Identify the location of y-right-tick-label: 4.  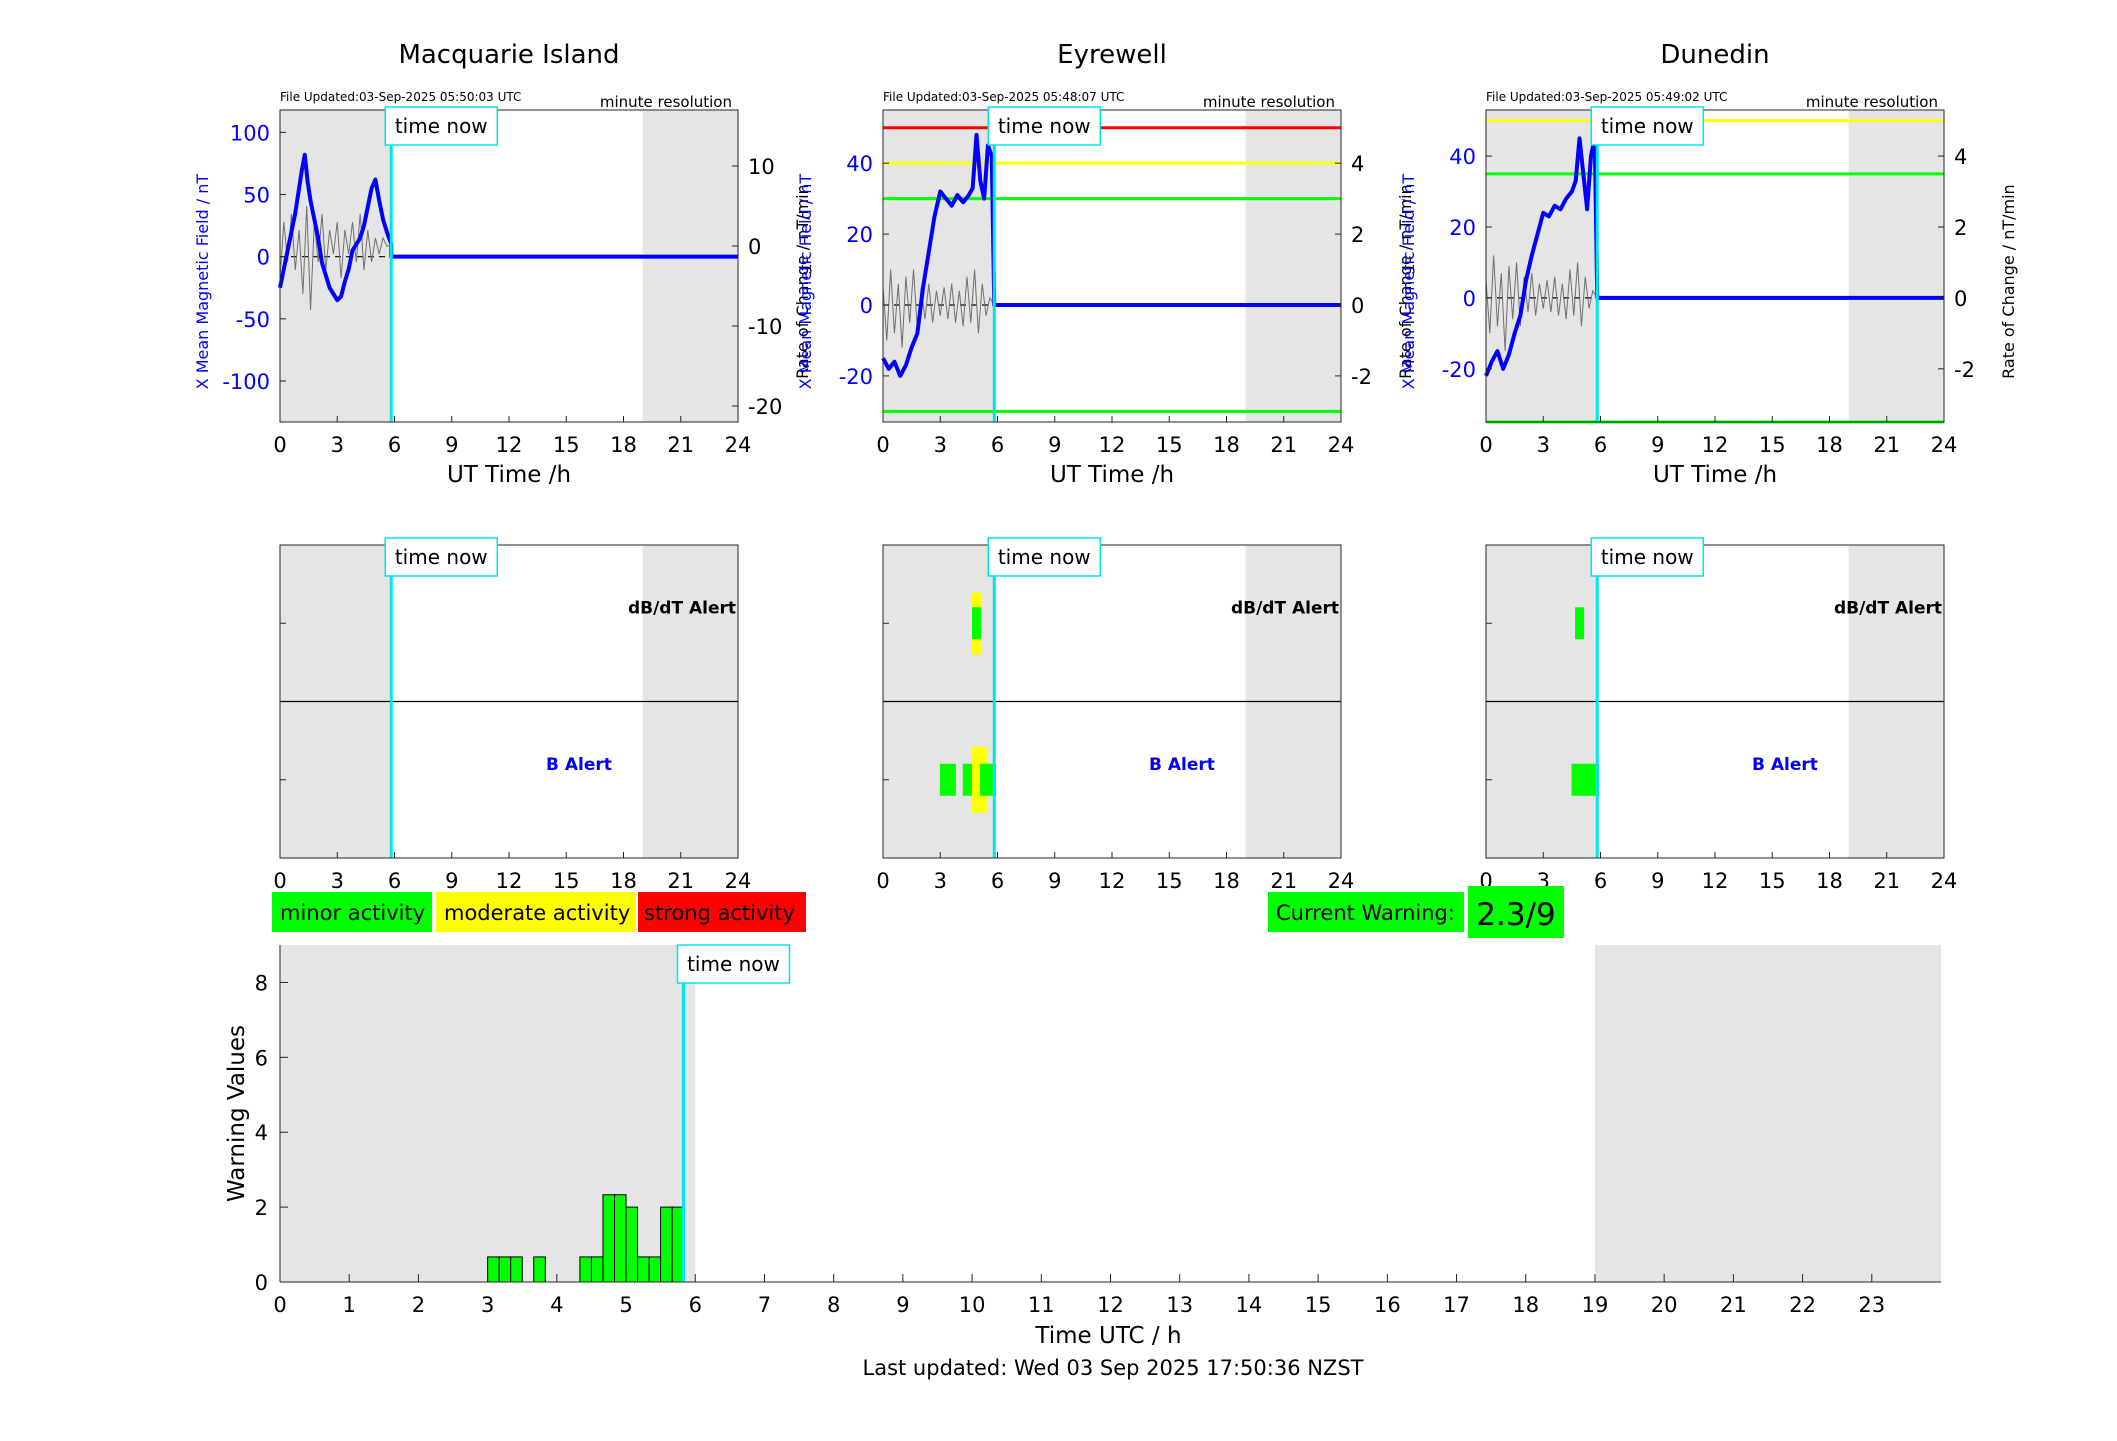
(1960, 157).